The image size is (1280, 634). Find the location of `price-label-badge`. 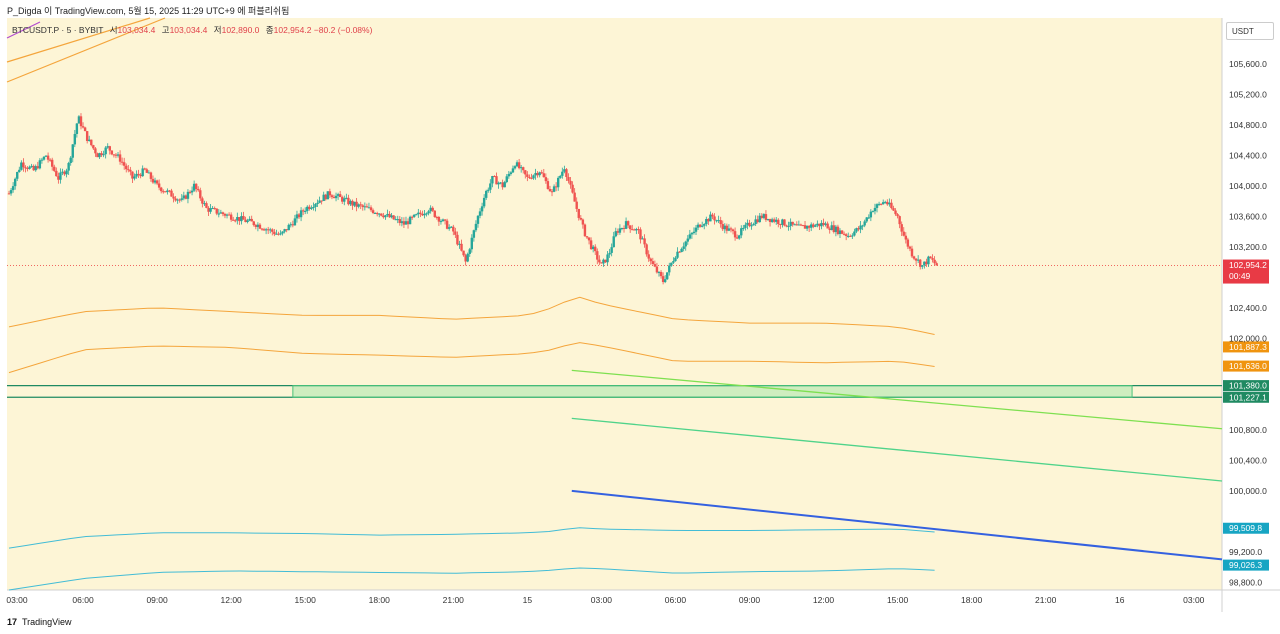

price-label-badge is located at coordinates (1246, 271).